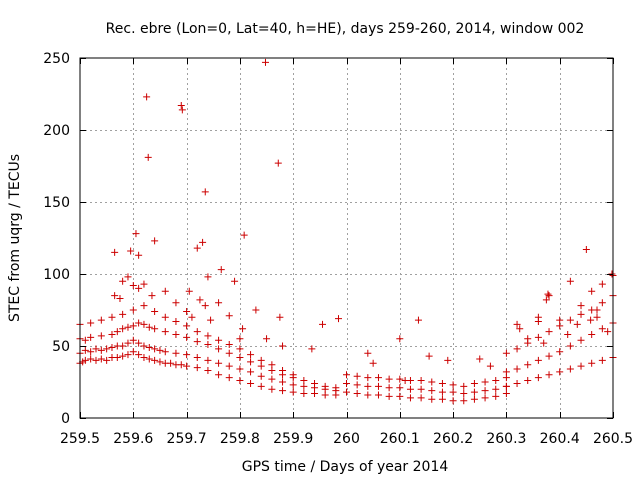  What do you see at coordinates (400, 439) in the screenshot?
I see `x-tick-label: 260.1` at bounding box center [400, 439].